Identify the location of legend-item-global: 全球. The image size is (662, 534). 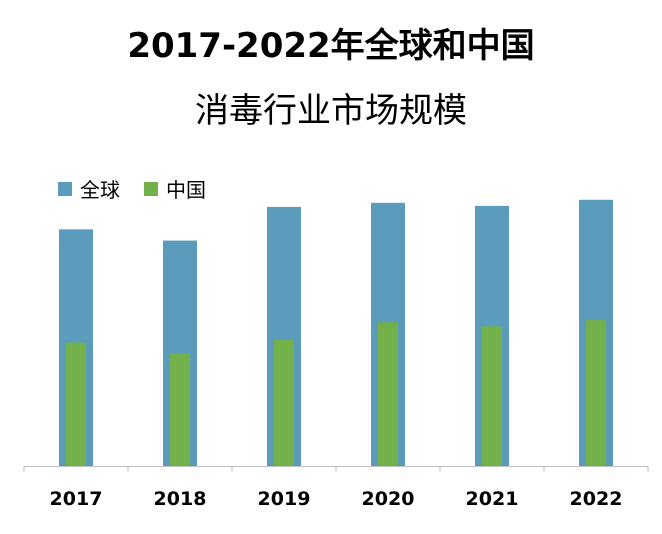
(89, 188).